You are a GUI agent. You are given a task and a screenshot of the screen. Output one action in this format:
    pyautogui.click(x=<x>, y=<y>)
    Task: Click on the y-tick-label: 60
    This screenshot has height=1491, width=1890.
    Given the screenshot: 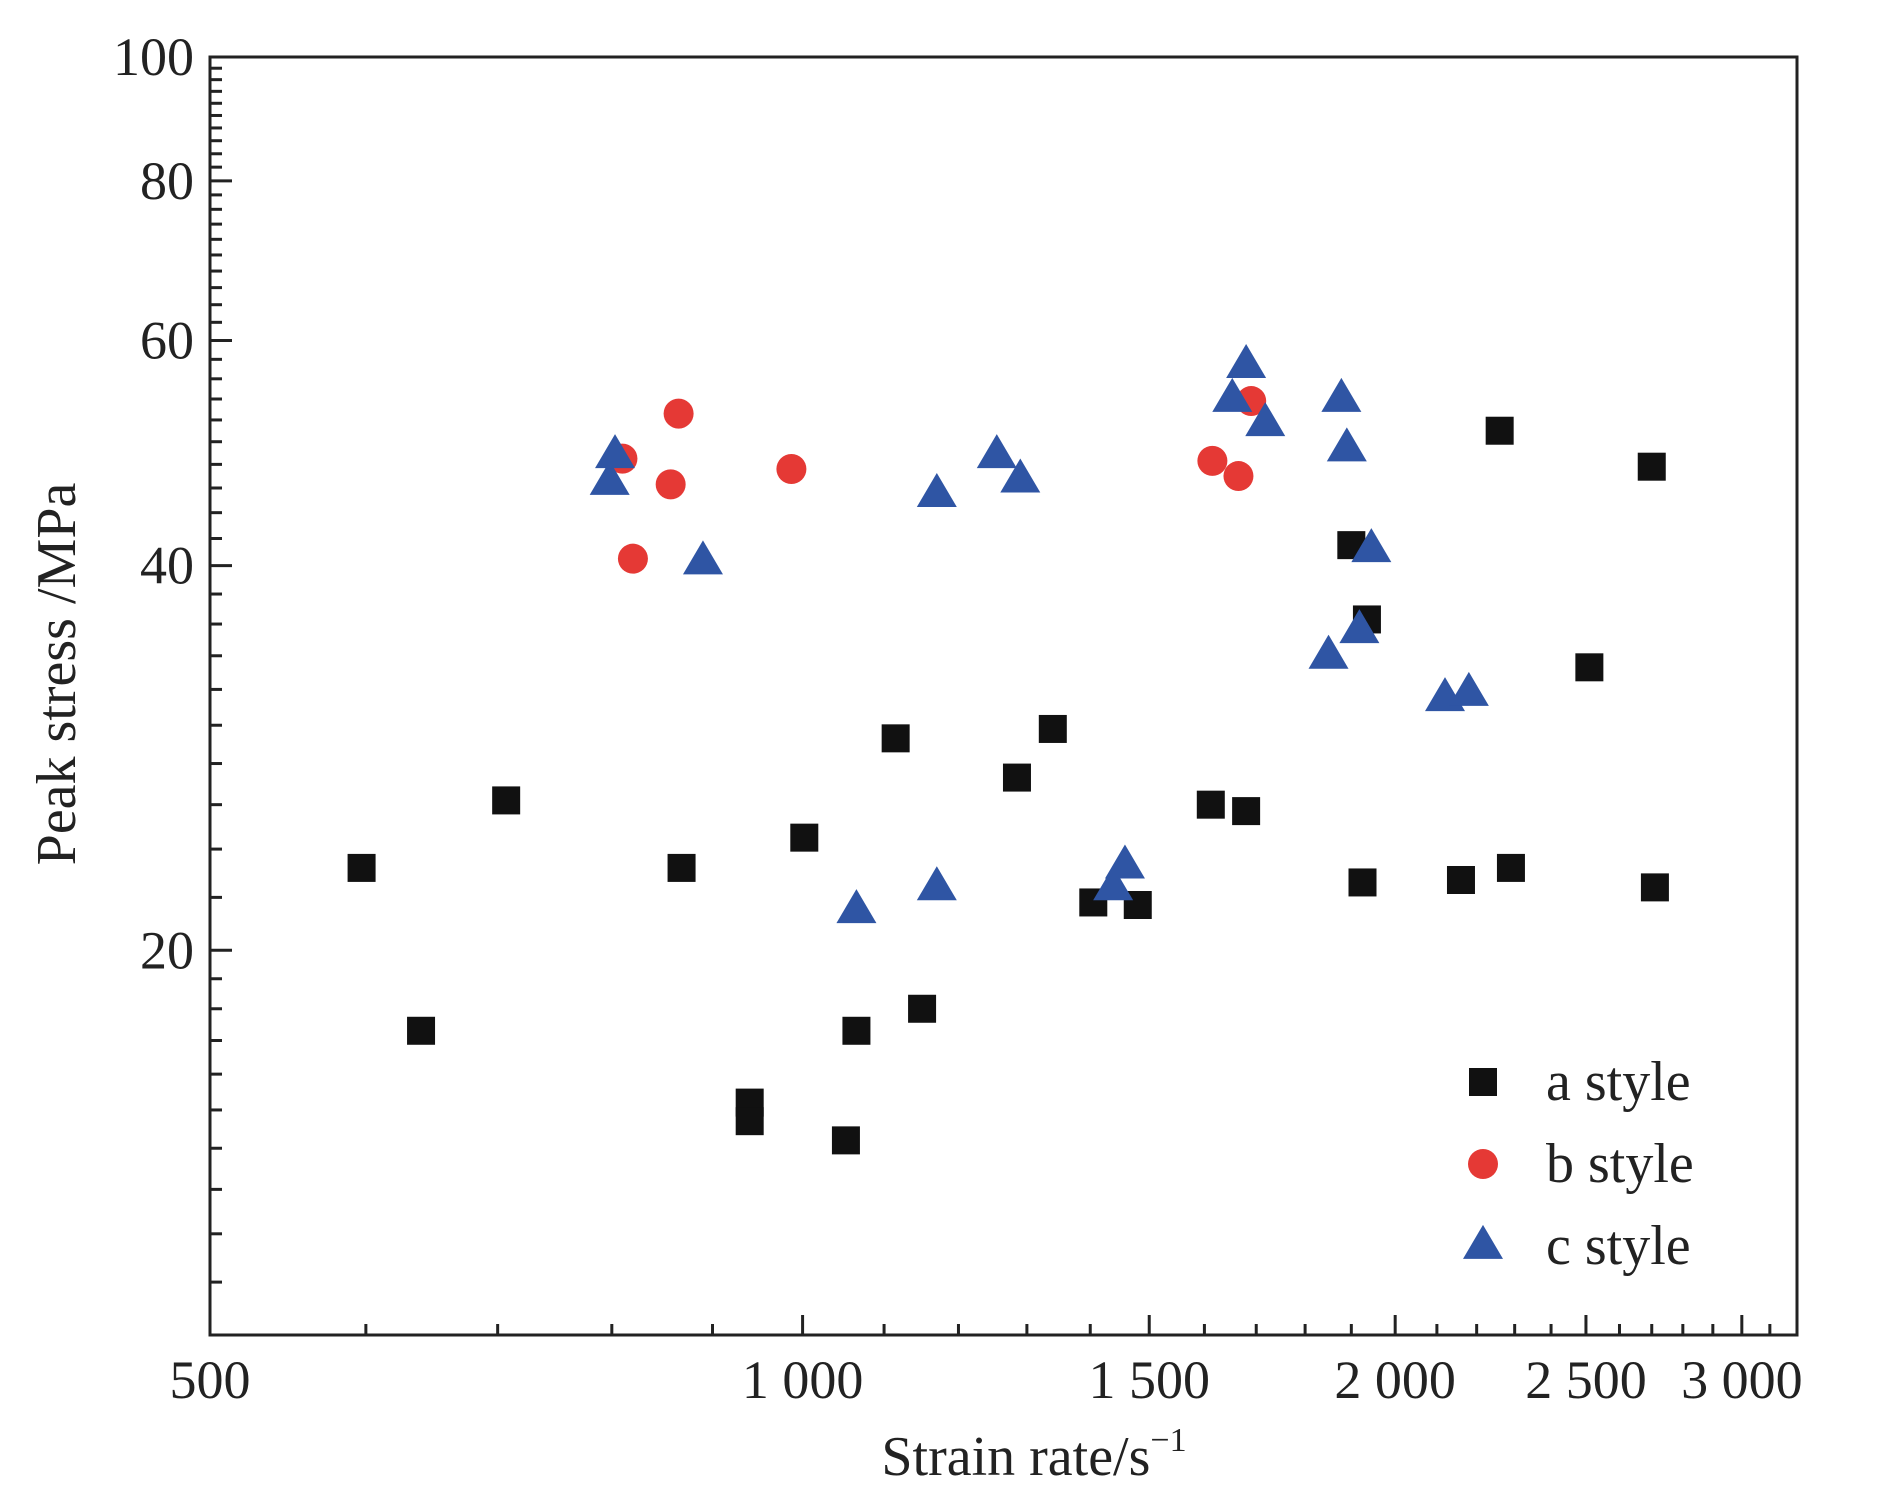 What is the action you would take?
    pyautogui.click(x=167, y=341)
    